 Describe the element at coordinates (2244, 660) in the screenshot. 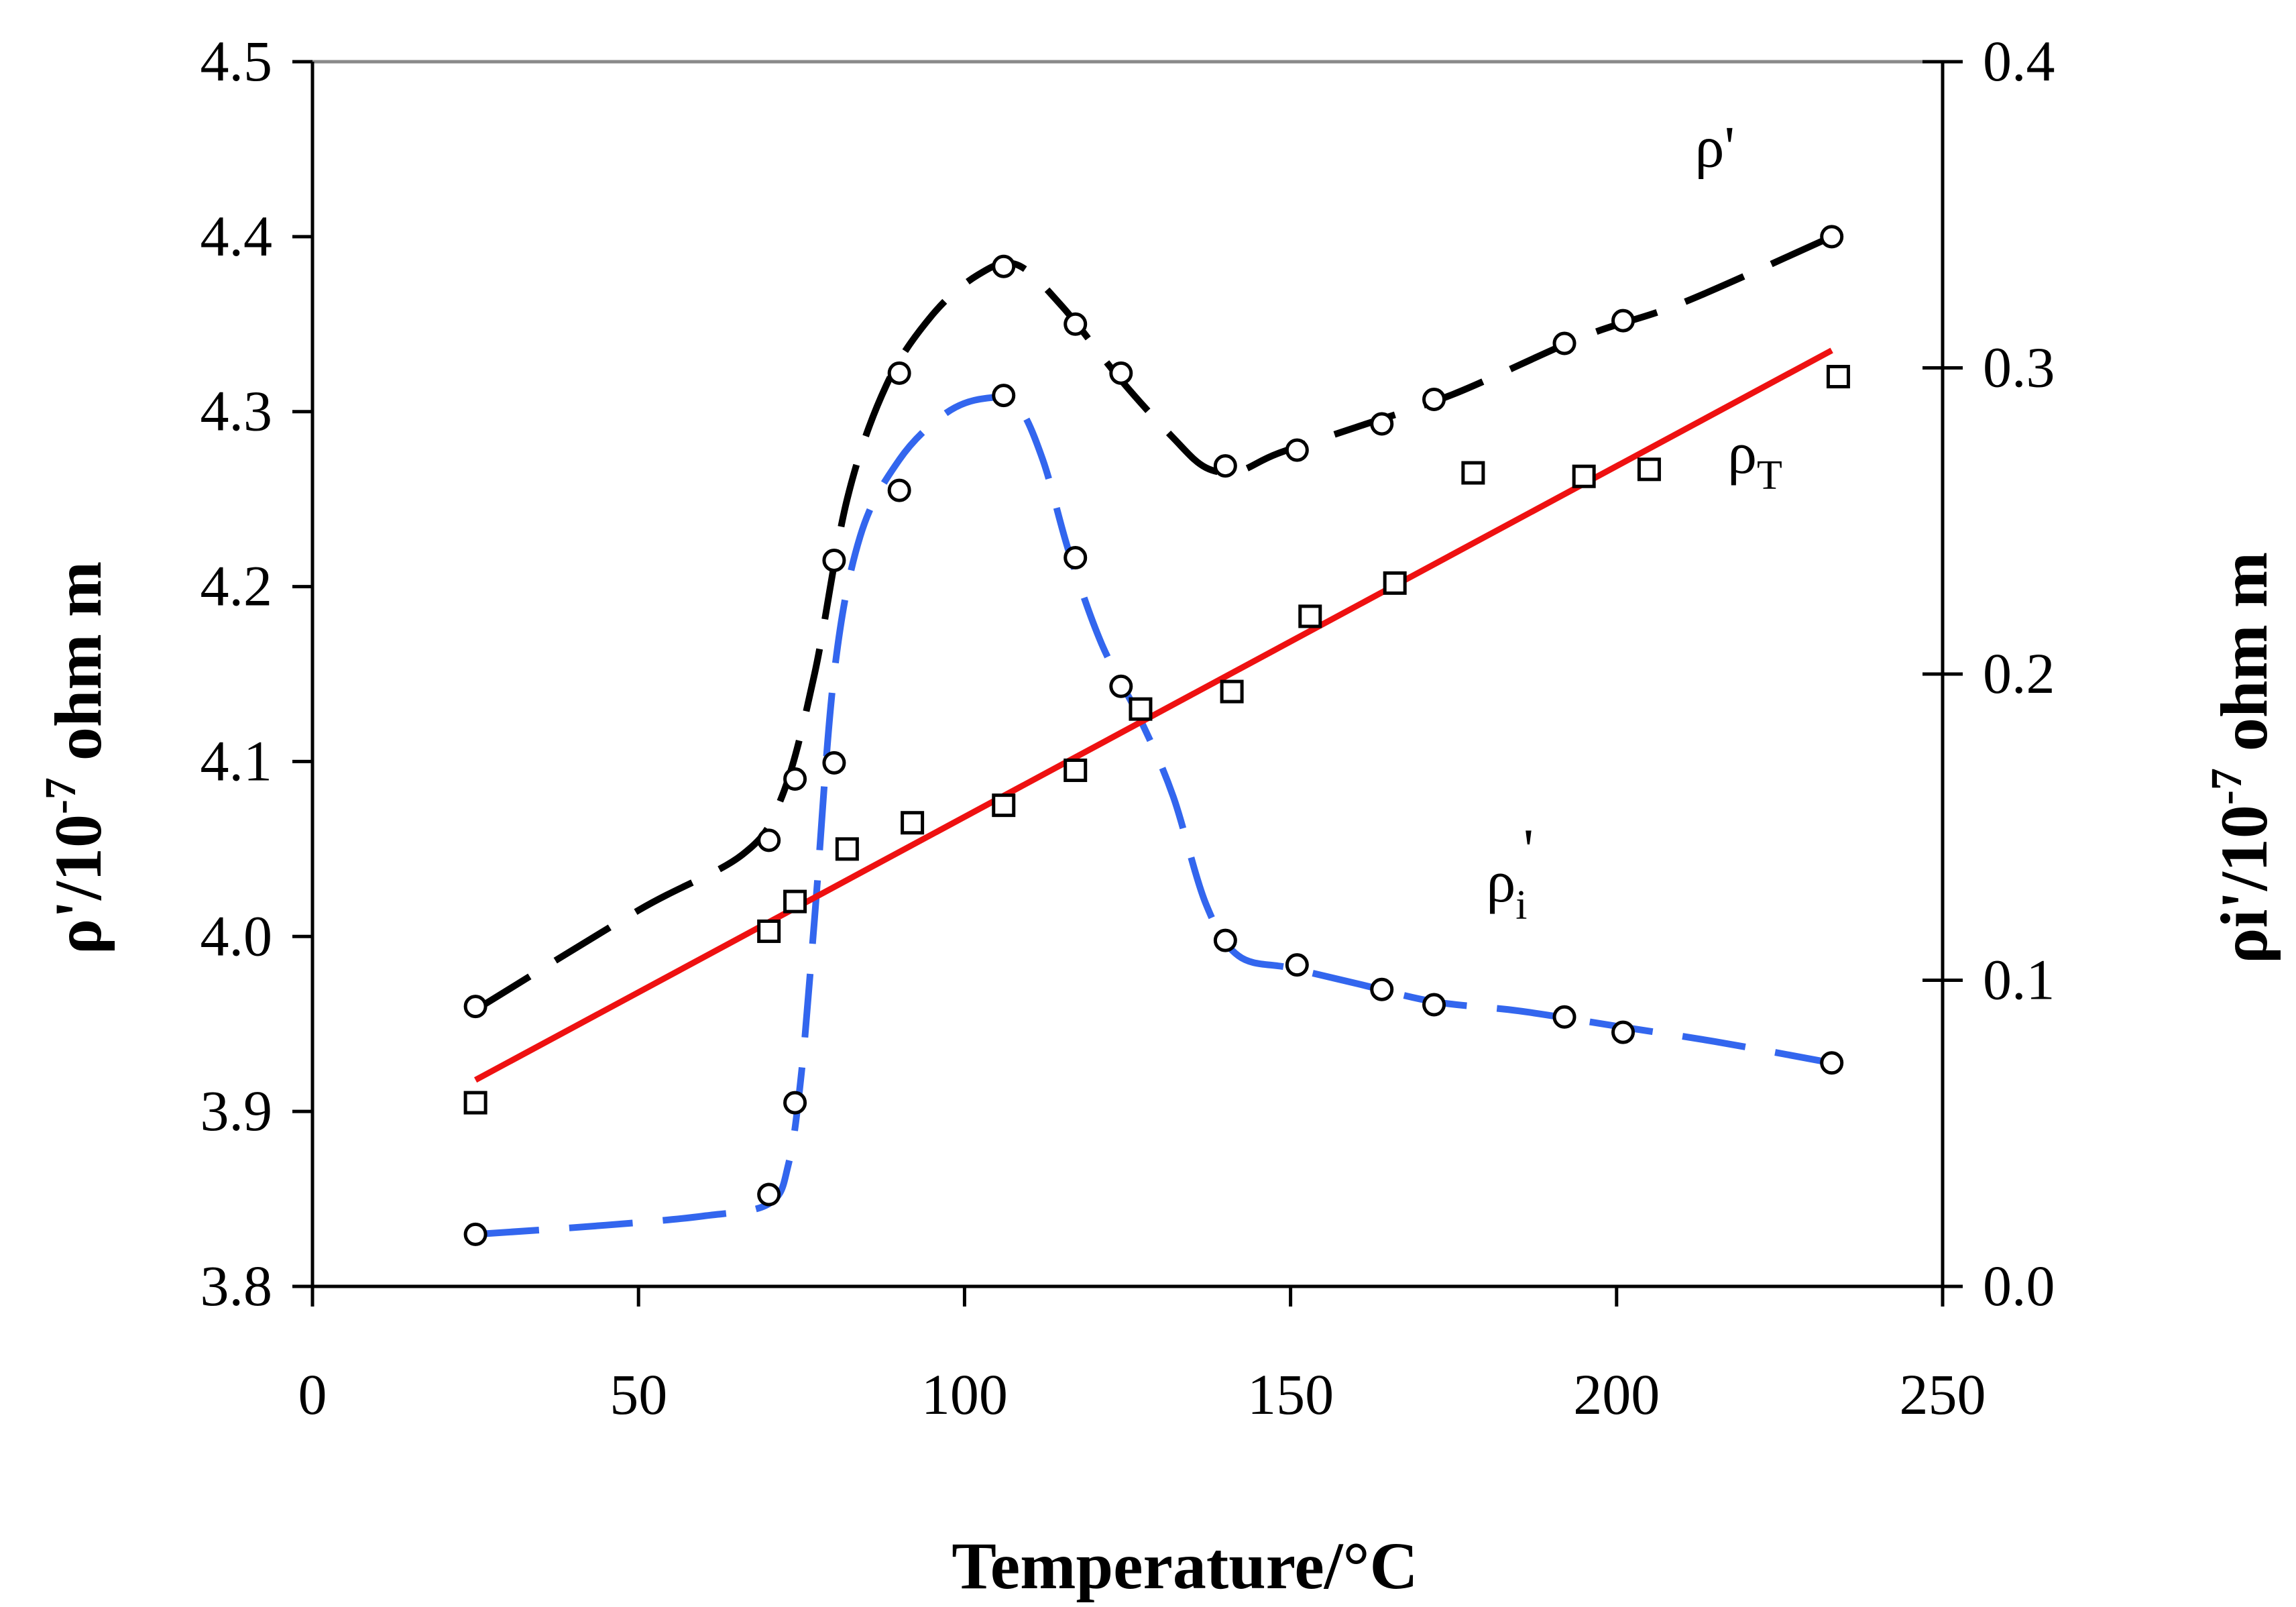

I see `y-right-title-unit: ohm m` at that location.